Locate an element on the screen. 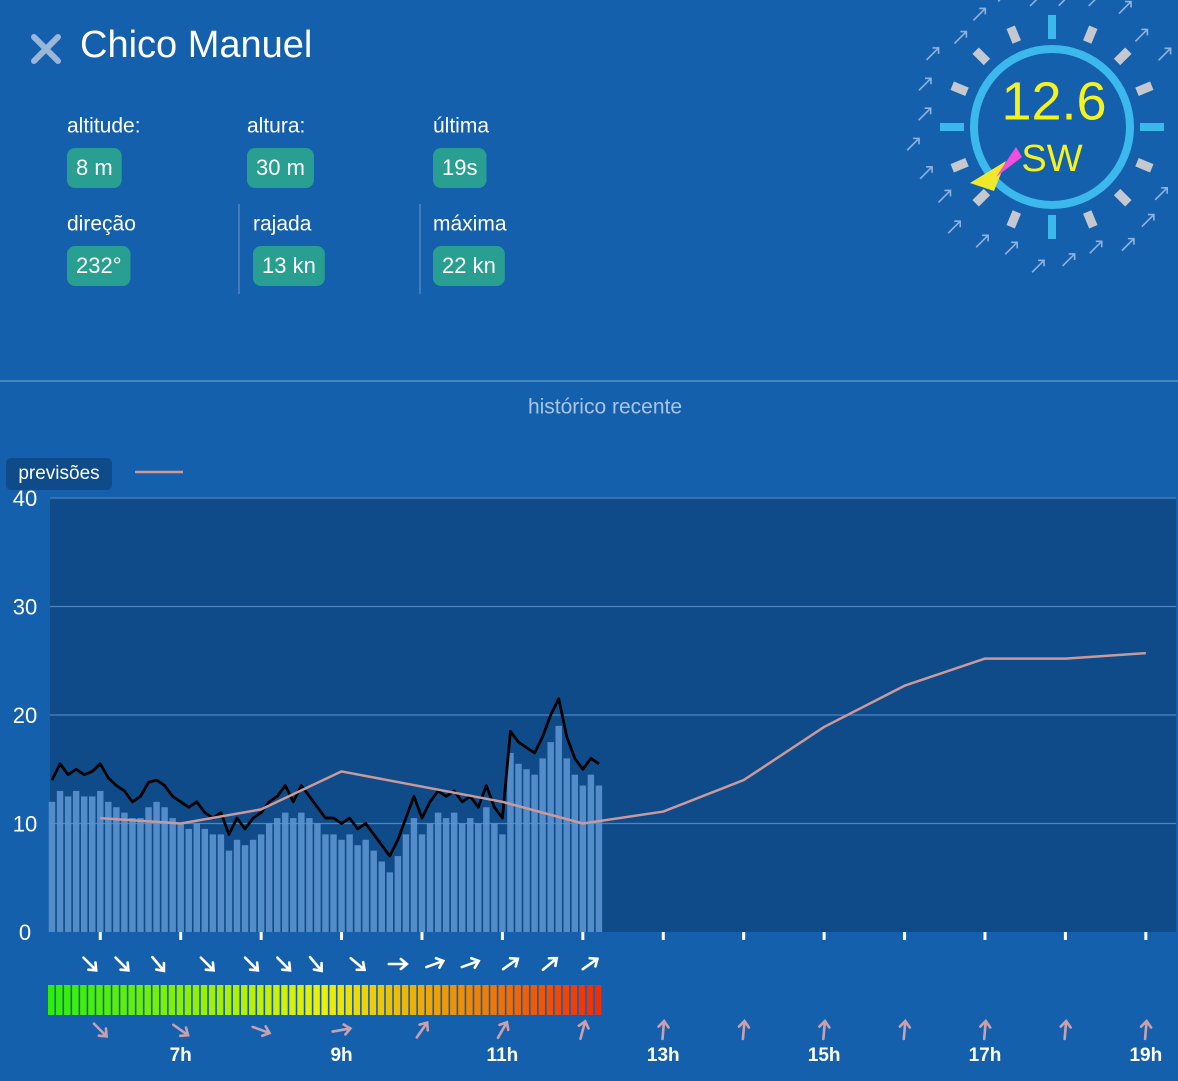 This screenshot has width=1178, height=1081. stat: altitude: 8 m is located at coordinates (104, 151).